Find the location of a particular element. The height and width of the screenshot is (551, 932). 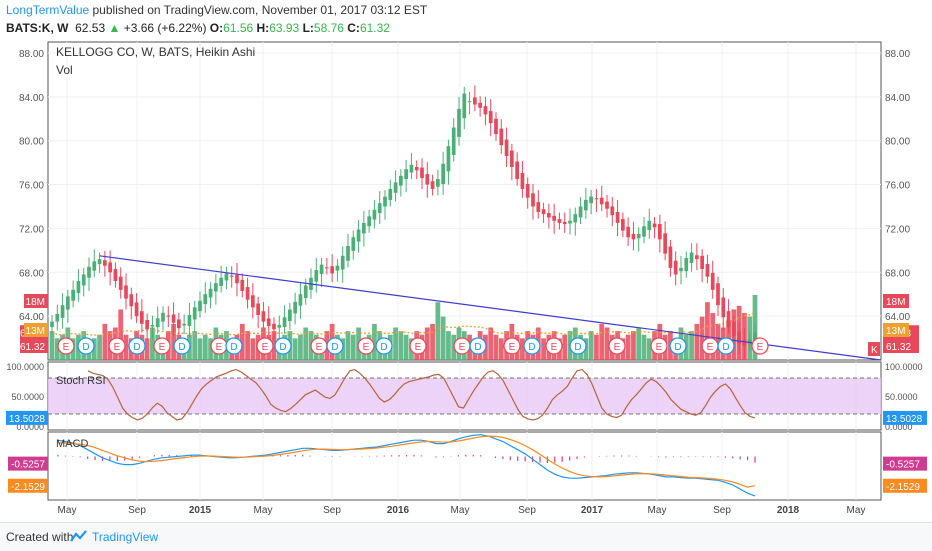

stoch-rsi-band is located at coordinates (464, 396).